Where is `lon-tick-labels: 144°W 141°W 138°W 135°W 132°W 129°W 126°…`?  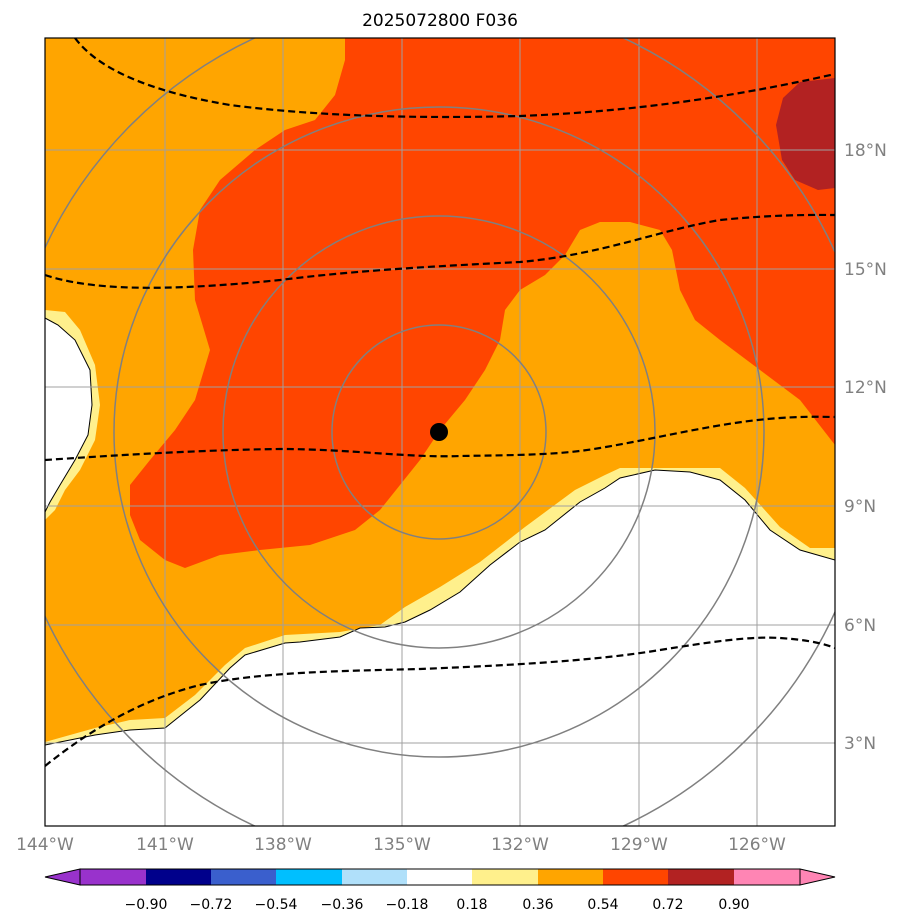
lon-tick-labels: 144°W 141°W 138°W 135°W 132°W 129°W 126°… is located at coordinates (401, 845).